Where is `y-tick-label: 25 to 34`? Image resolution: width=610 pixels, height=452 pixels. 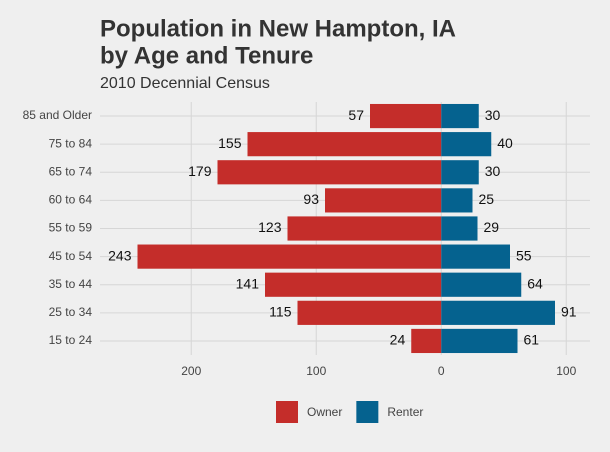
y-tick-label: 25 to 34 is located at coordinates (71, 312).